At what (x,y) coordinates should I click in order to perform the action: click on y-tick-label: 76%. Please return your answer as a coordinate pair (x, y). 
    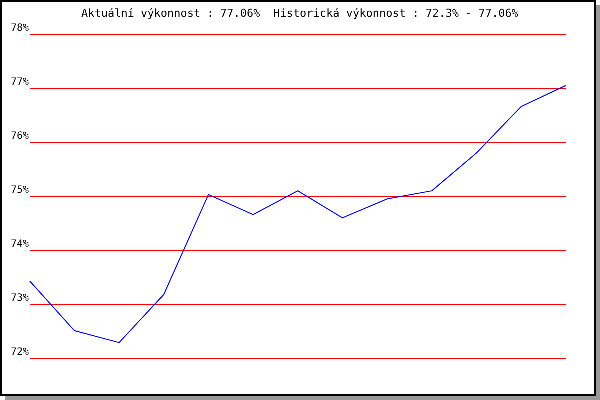
    Looking at the image, I should click on (19, 136).